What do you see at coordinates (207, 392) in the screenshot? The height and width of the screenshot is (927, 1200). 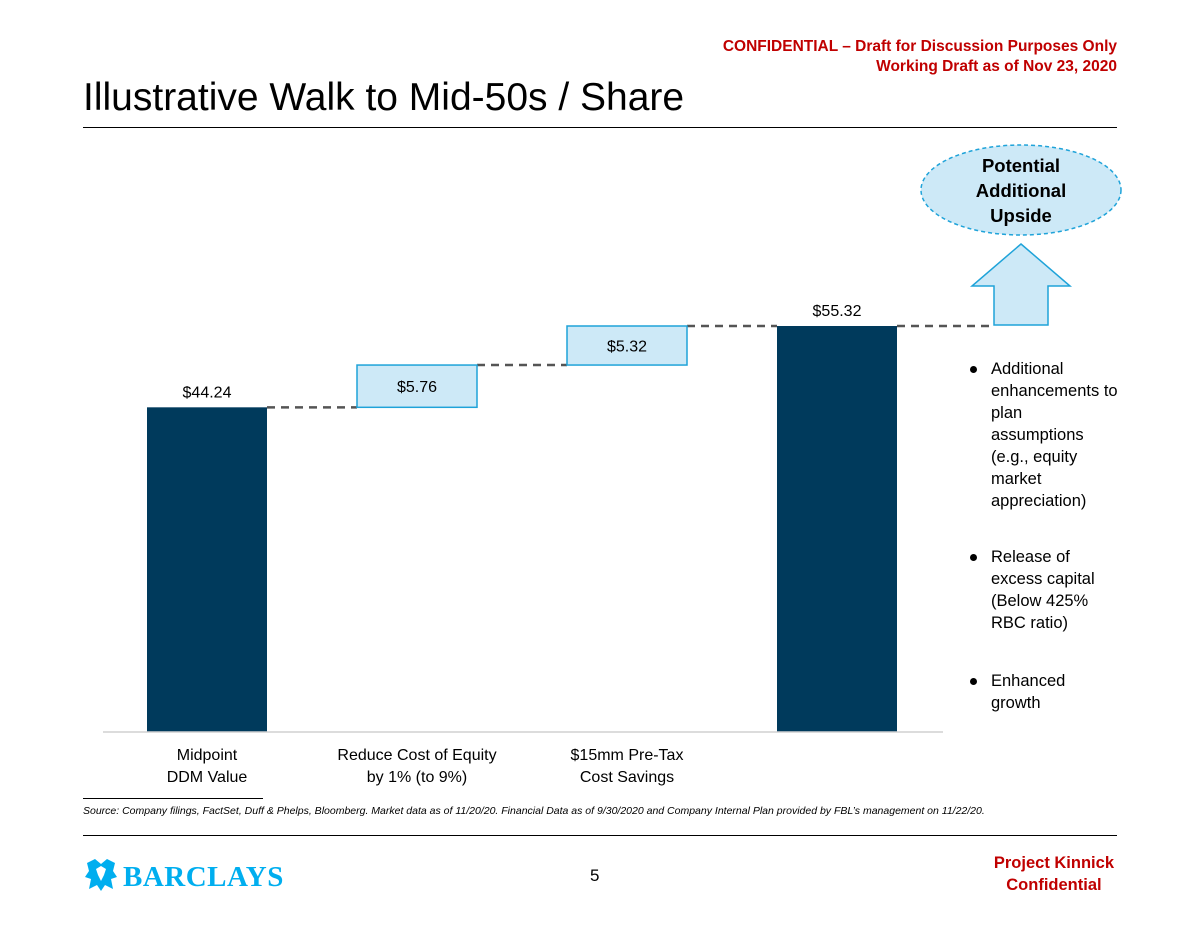 I see `bar-value-label: $44.24` at bounding box center [207, 392].